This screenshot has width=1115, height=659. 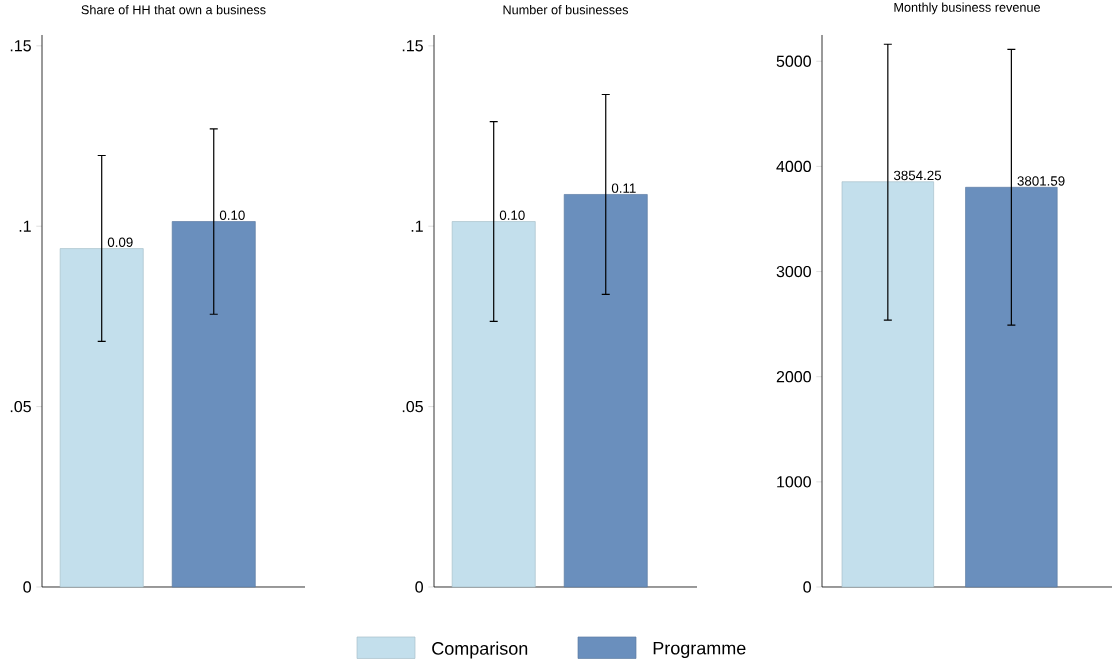 What do you see at coordinates (623, 188) in the screenshot?
I see `data-label: 0.11` at bounding box center [623, 188].